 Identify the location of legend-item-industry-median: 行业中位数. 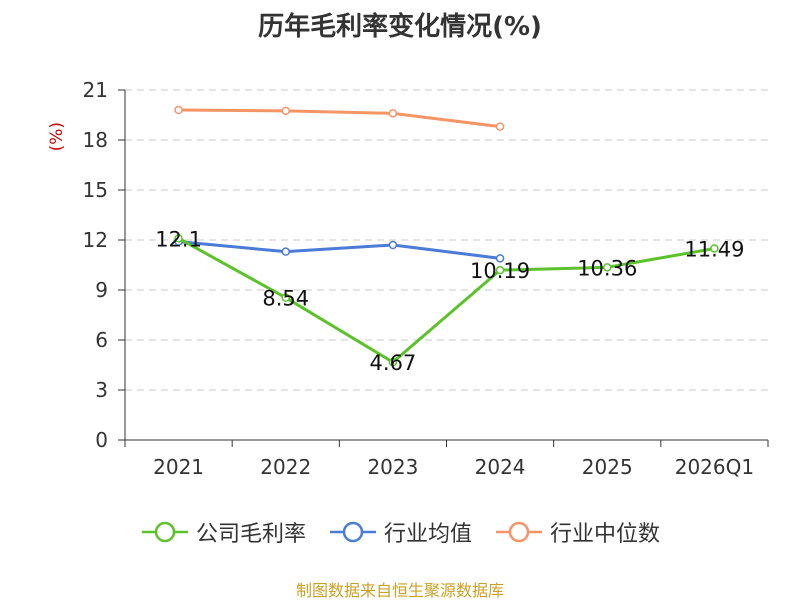
(577, 532).